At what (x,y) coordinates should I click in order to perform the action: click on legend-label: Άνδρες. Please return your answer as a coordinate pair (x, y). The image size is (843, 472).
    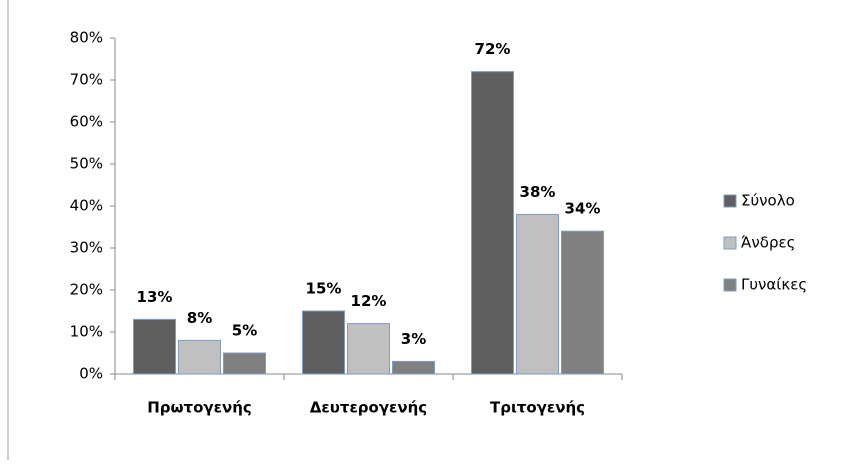
    Looking at the image, I should click on (768, 243).